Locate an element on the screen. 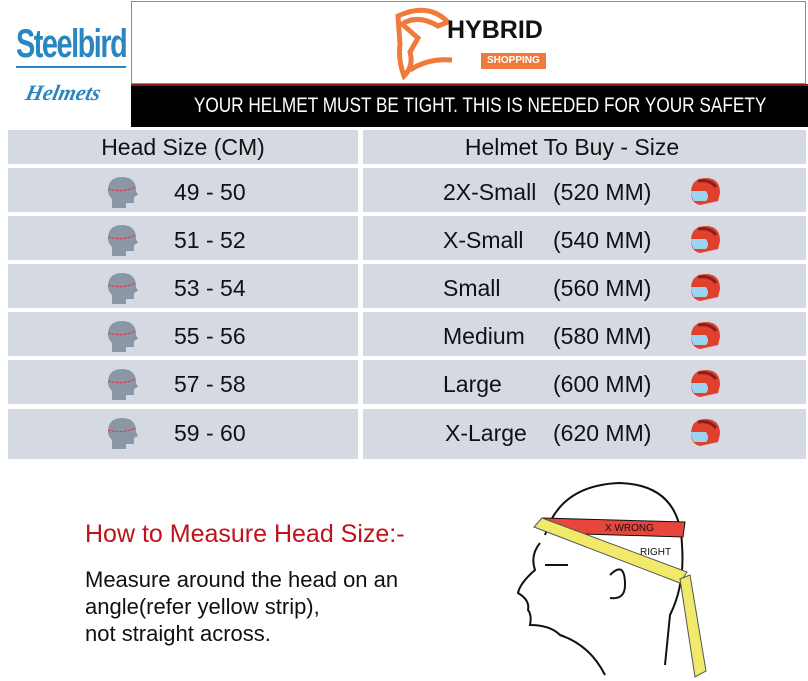 The image size is (808, 681). helmet-size-mm: (520 MM) is located at coordinates (602, 192).